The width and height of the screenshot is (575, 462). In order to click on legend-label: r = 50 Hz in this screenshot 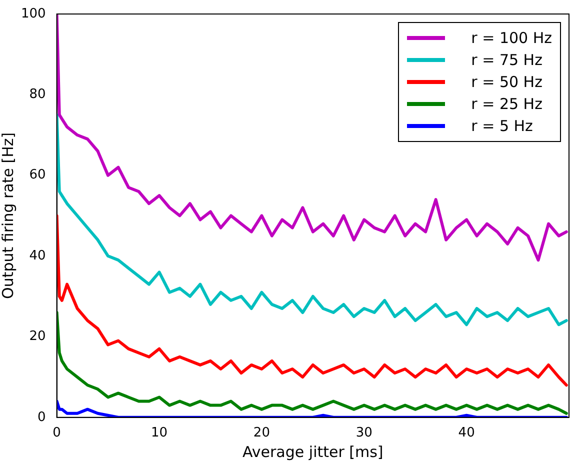, I will do `click(506, 82)`.